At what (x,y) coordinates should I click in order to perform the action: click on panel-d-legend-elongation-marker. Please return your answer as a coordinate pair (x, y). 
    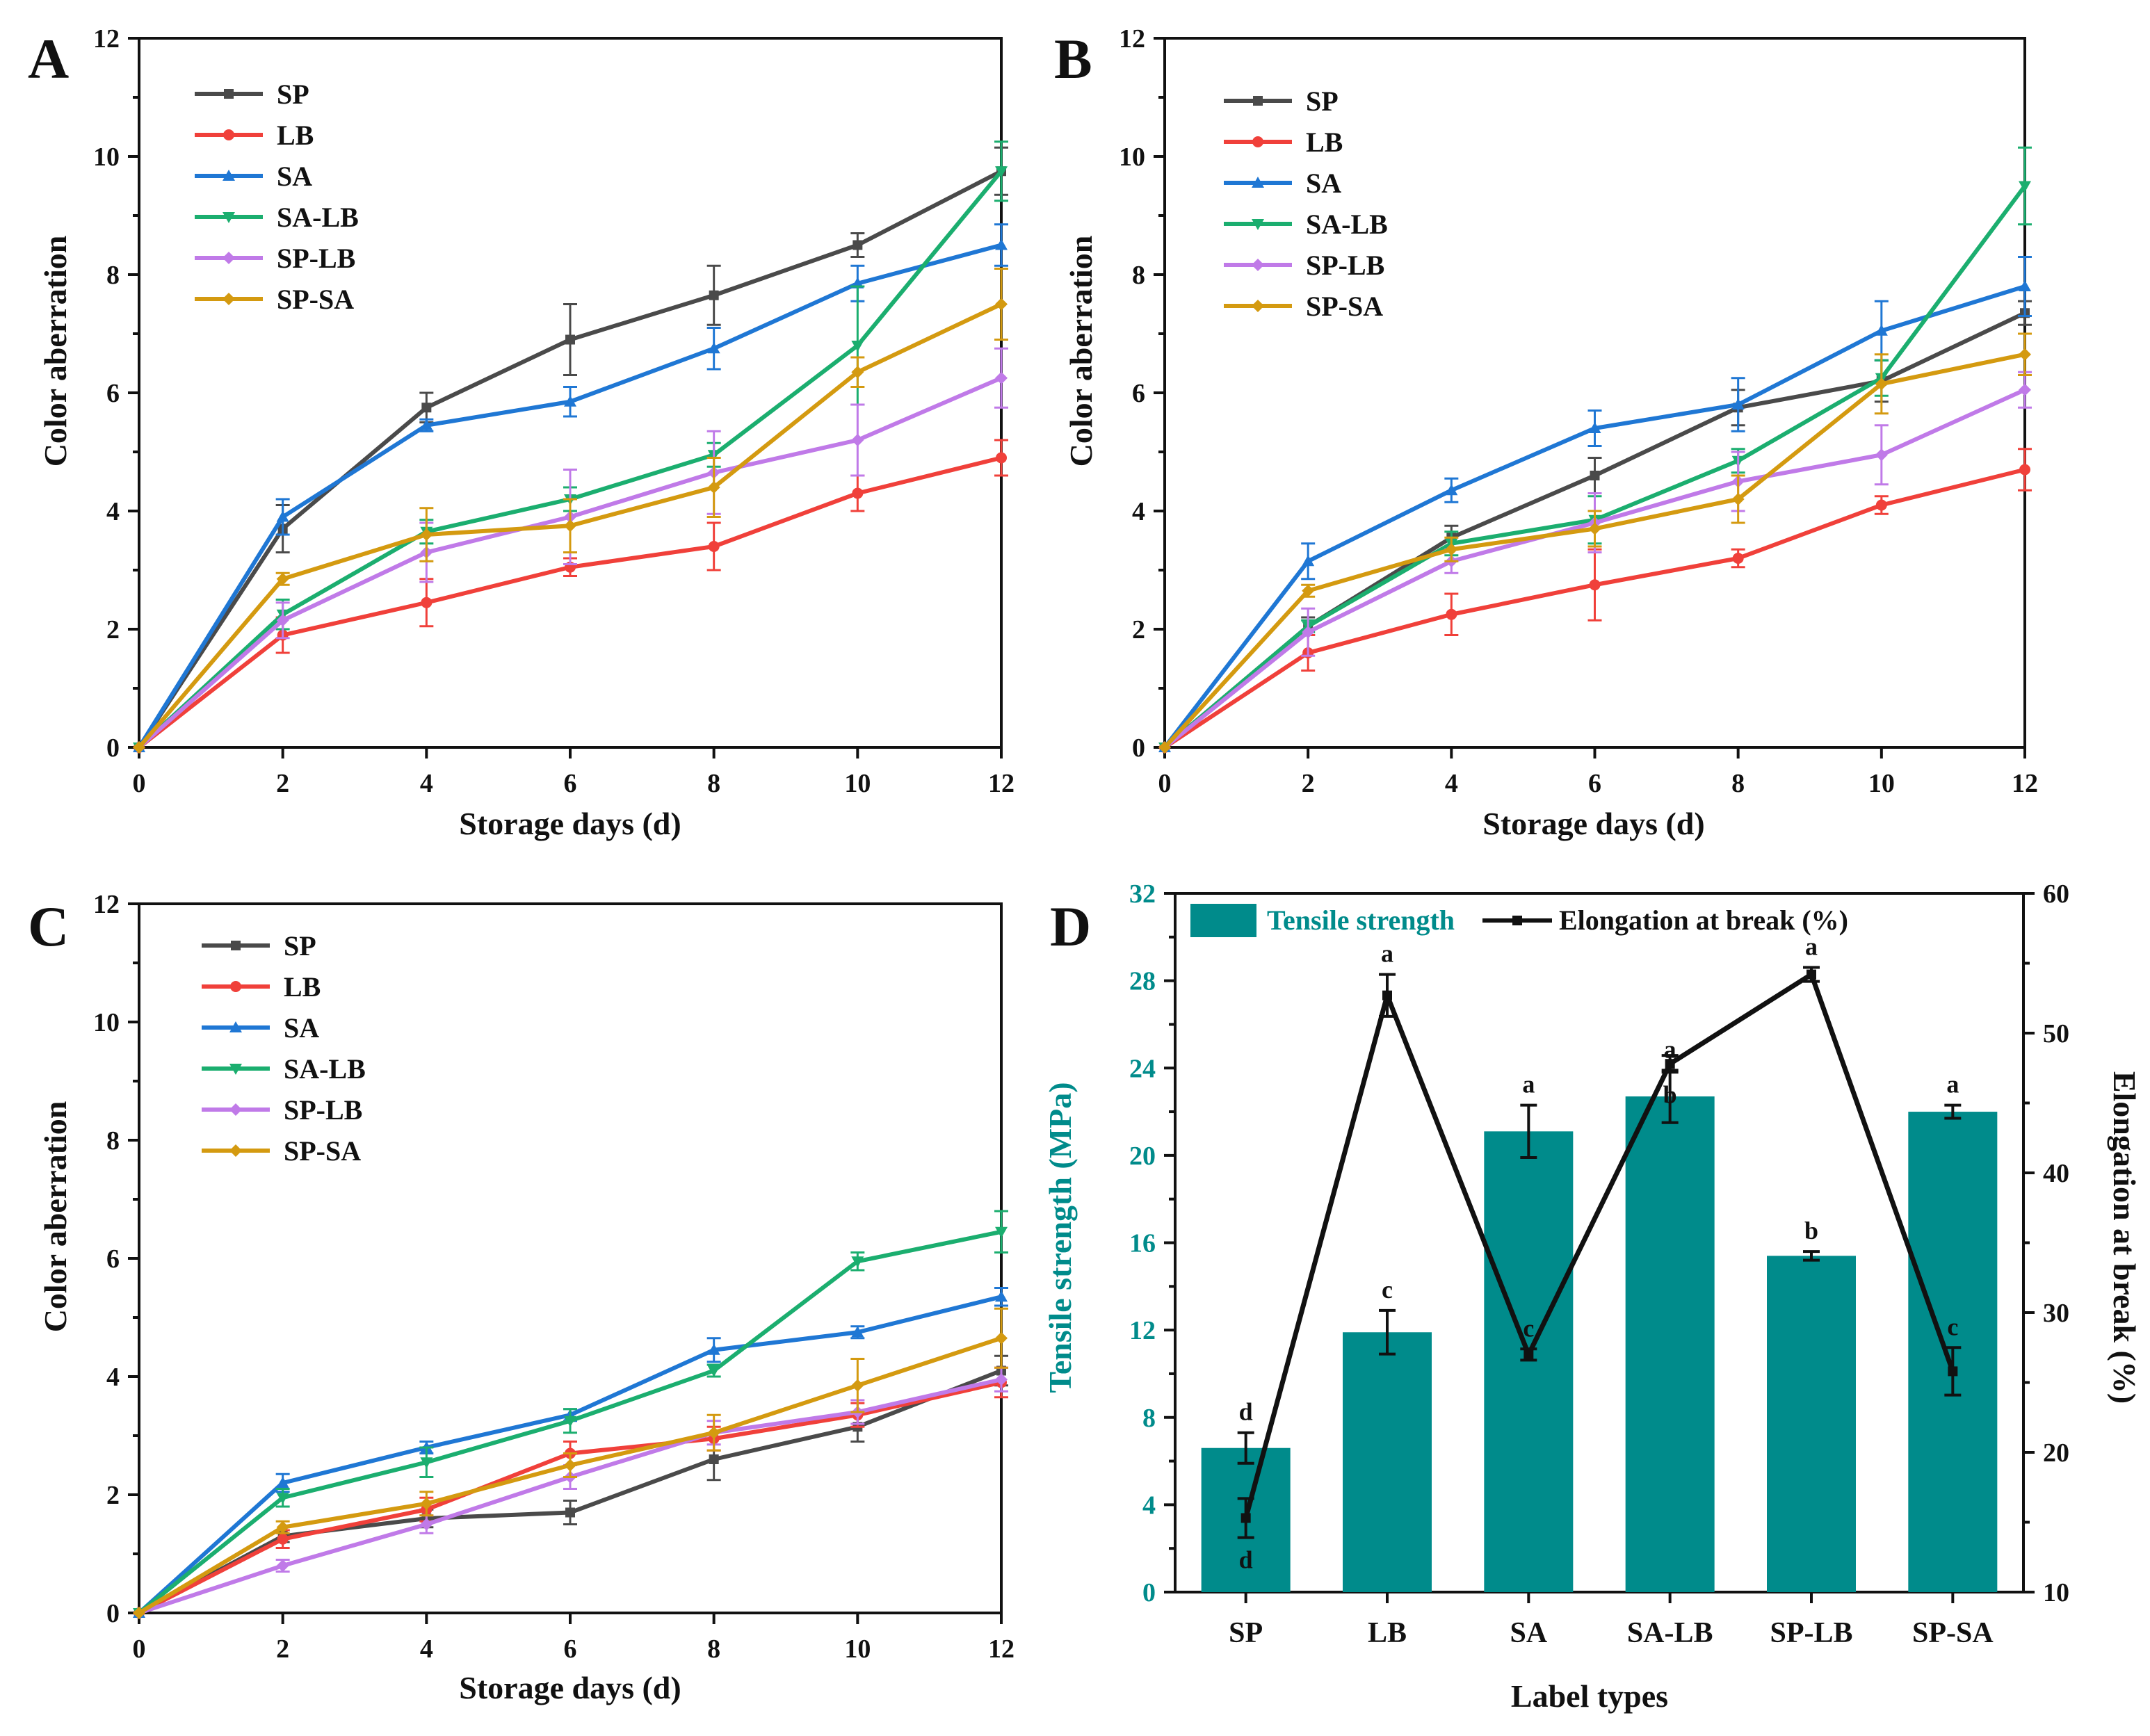
    Looking at the image, I should click on (1517, 920).